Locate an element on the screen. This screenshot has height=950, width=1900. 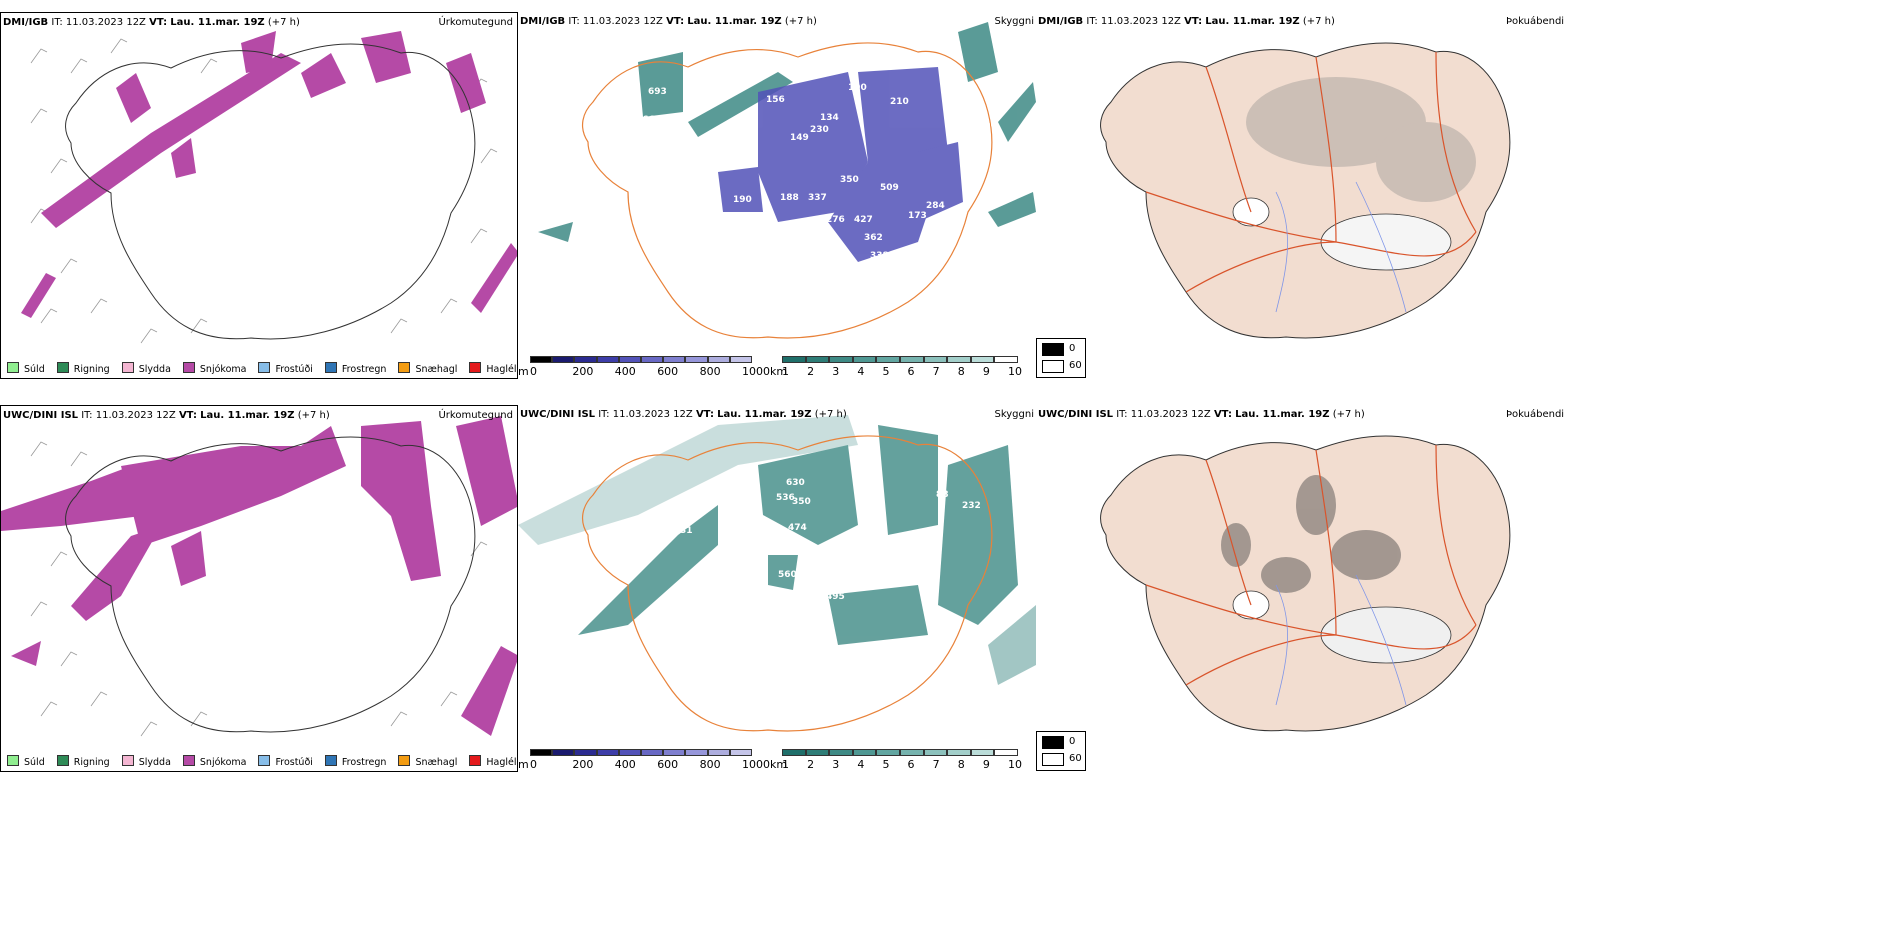
fog-map-bottom is located at coordinates (1305, 583).